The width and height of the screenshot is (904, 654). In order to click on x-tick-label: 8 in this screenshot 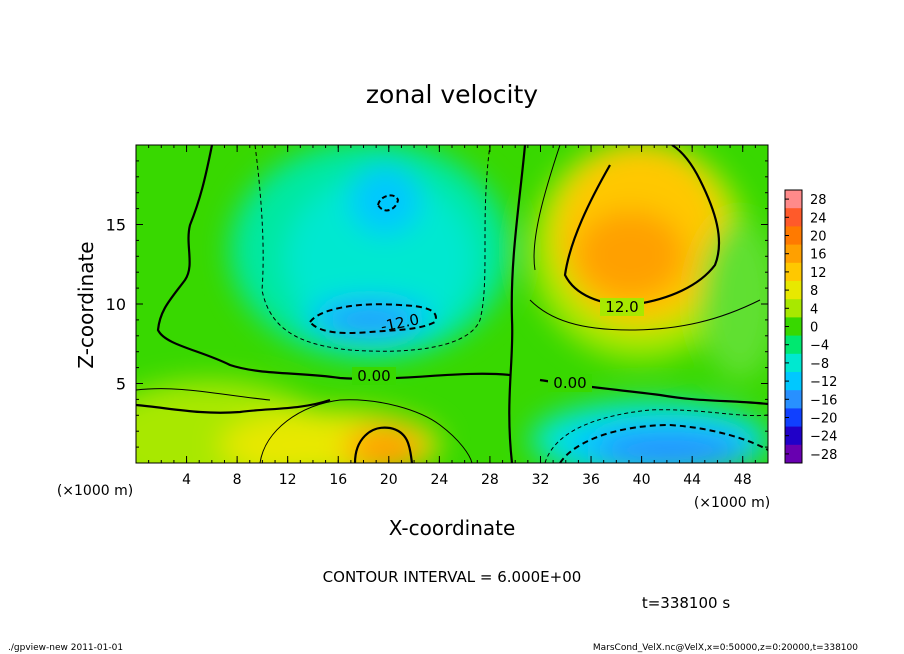, I will do `click(237, 480)`.